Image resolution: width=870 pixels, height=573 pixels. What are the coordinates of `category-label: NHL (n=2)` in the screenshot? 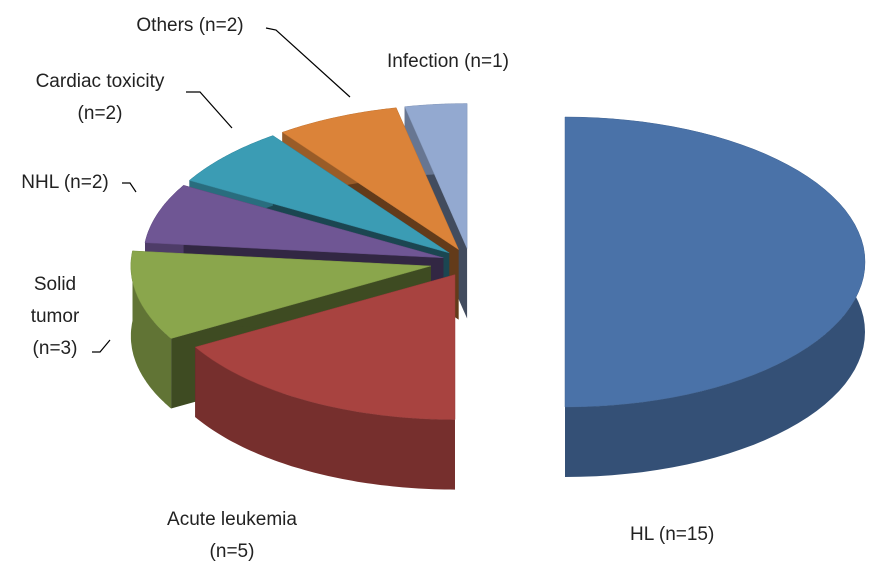 It's located at (64, 182).